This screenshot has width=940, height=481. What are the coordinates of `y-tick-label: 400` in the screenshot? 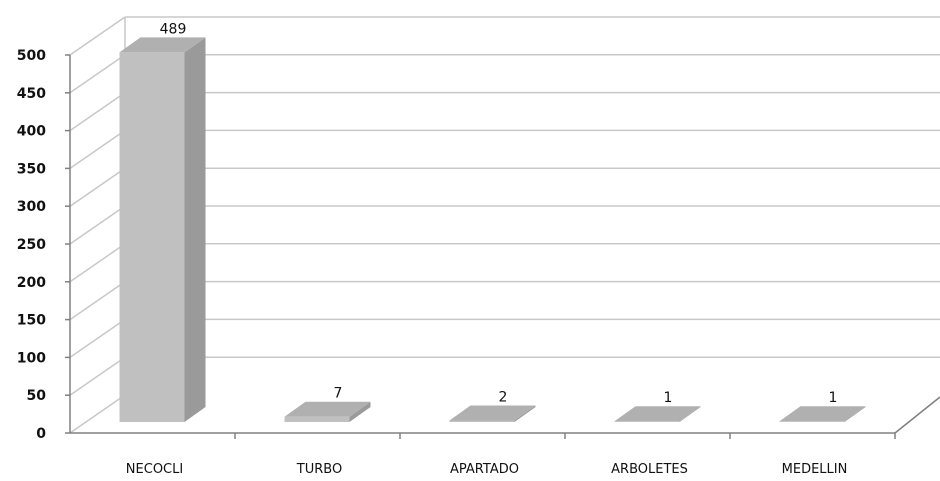 It's located at (31, 132).